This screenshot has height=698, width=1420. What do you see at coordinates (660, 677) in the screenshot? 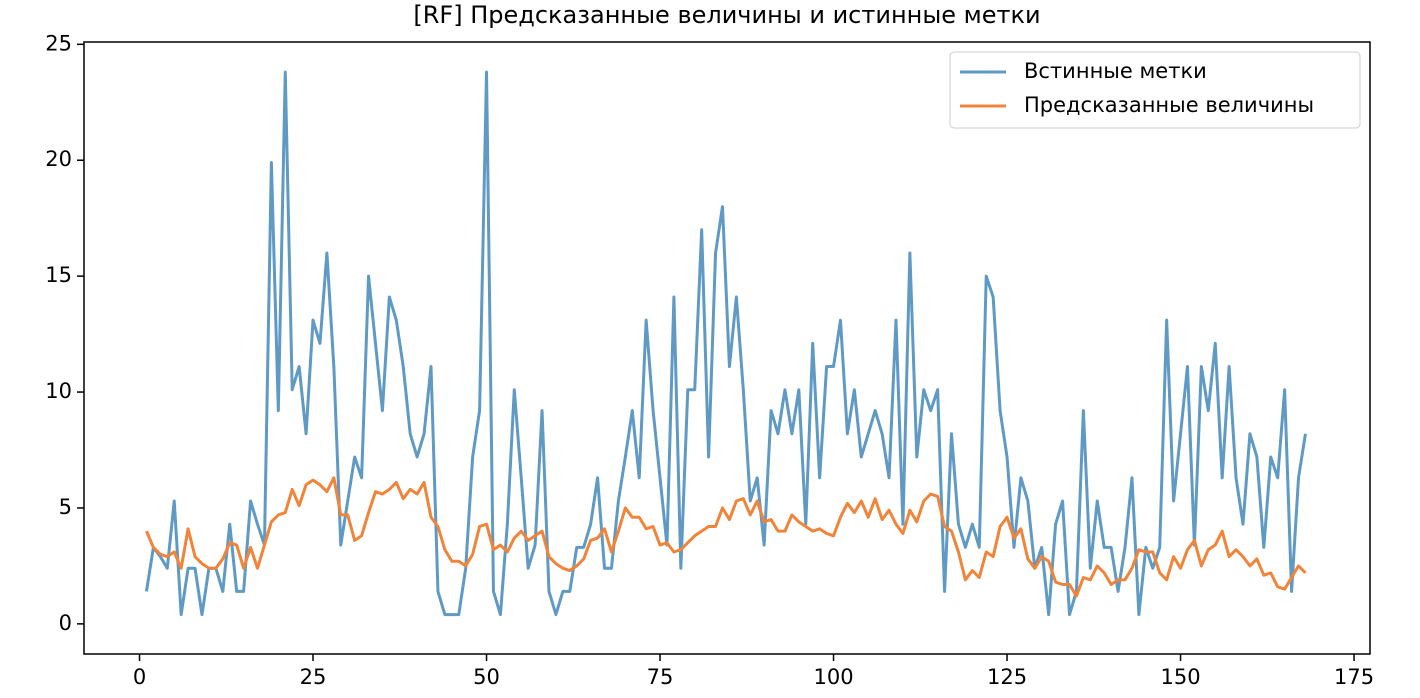
I see `x-tick-label: 75` at bounding box center [660, 677].